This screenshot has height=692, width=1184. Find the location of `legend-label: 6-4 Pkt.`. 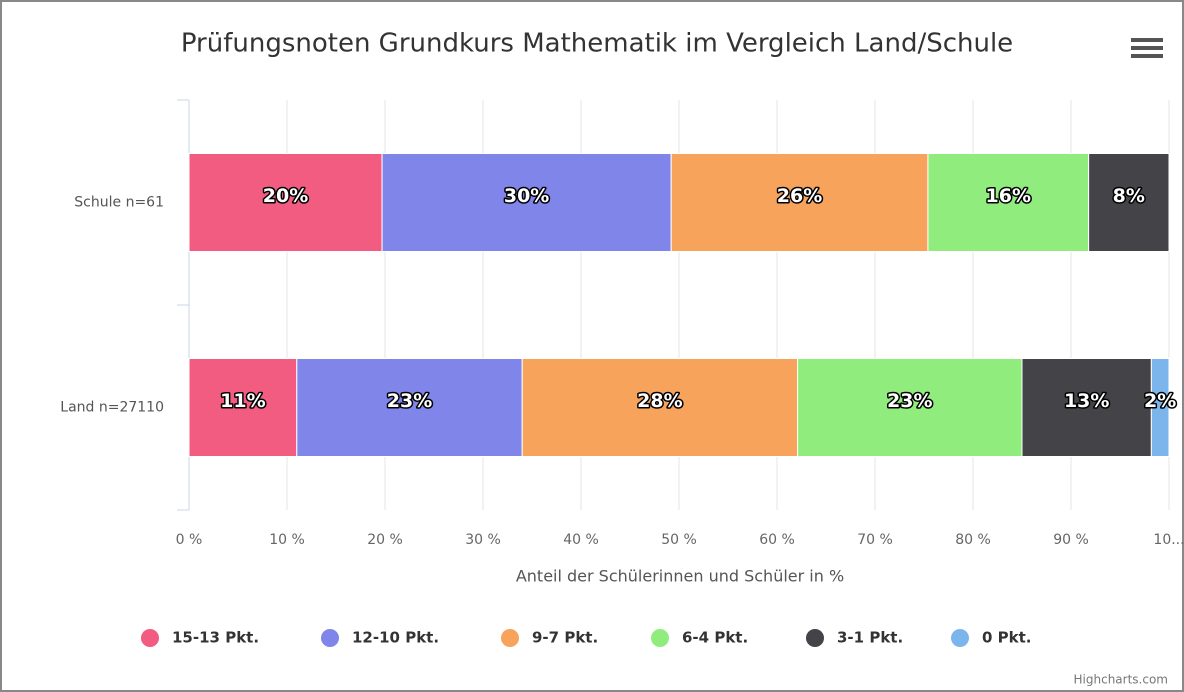

legend-label: 6-4 Pkt. is located at coordinates (715, 638).